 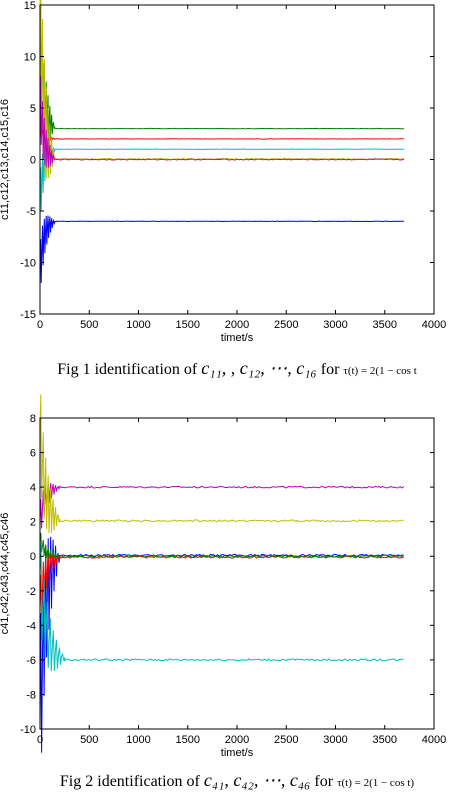 I want to click on chart-1-ytick-label: -10, so click(x=28, y=264).